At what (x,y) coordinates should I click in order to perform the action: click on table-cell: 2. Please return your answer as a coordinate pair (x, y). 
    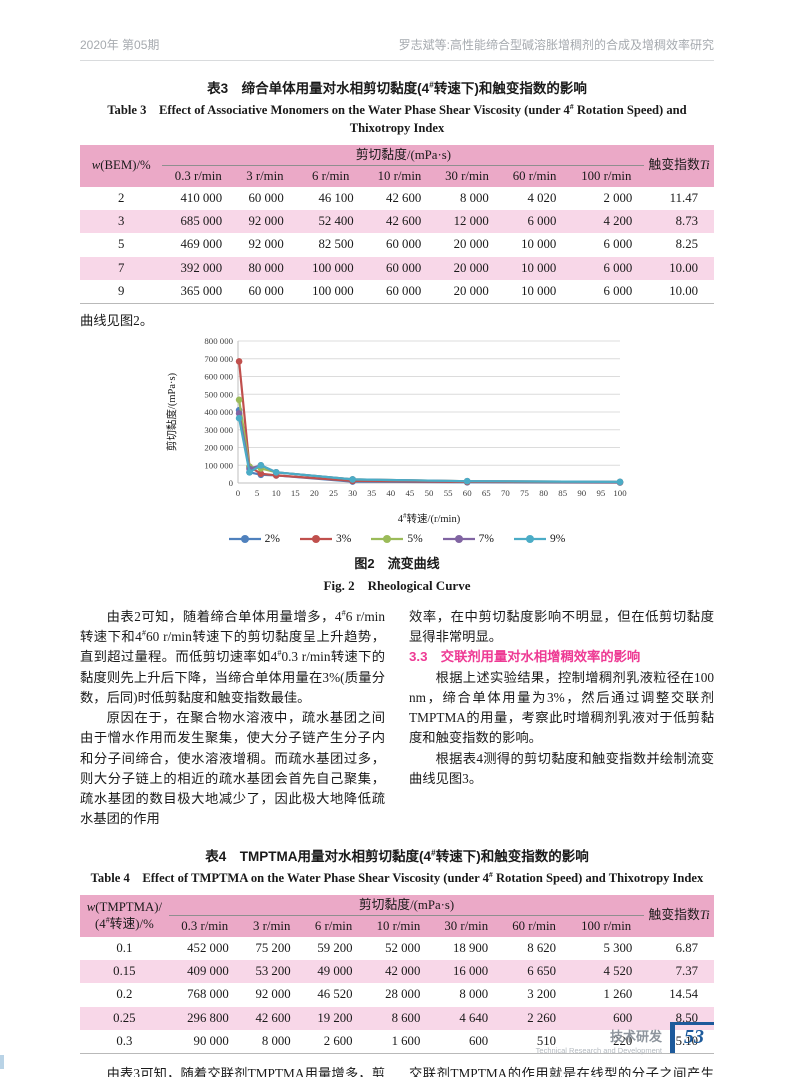
    Looking at the image, I should click on (121, 197).